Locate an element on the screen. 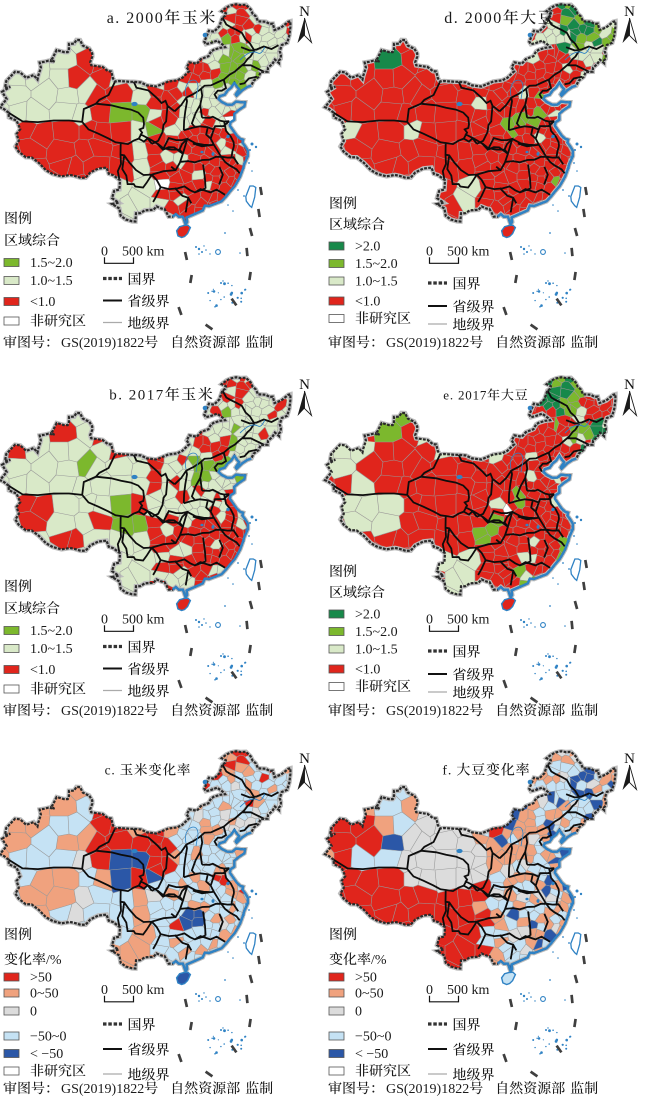 This screenshot has width=650, height=1108. svg-text: f. is located at coordinates (447, 771).